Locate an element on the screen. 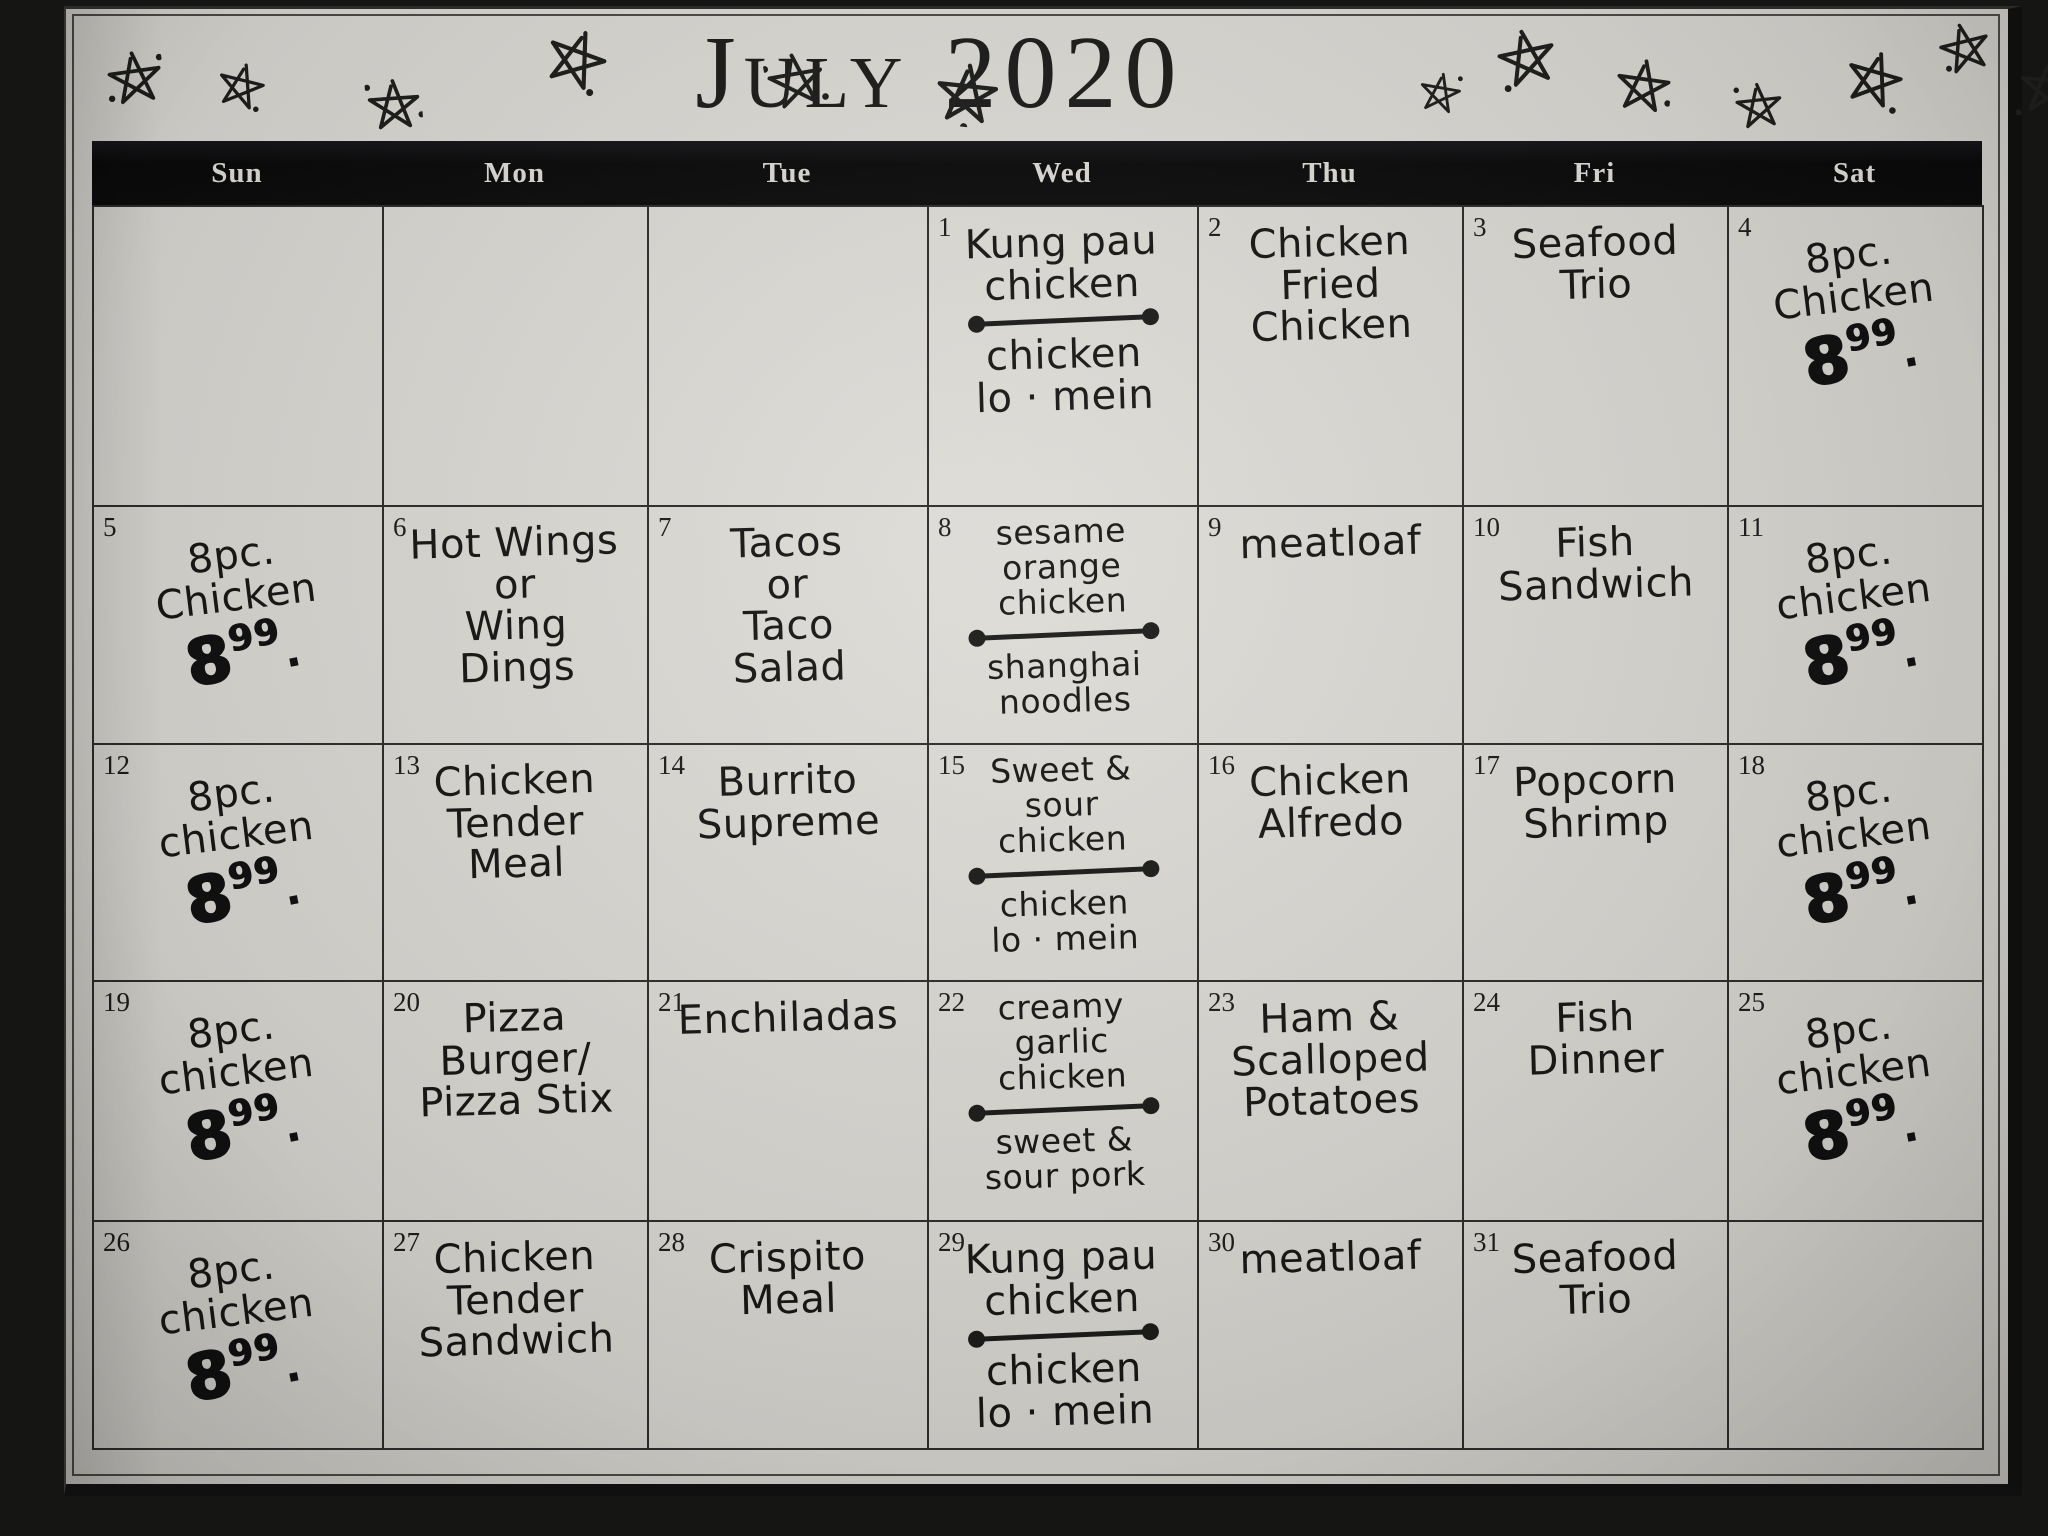 Image resolution: width=2048 pixels, height=1536 pixels. calendar-cell: 14 Burrito Supreme is located at coordinates (789, 861).